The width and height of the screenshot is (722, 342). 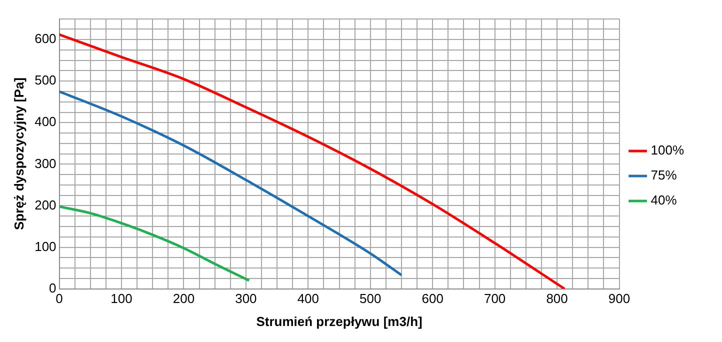 What do you see at coordinates (664, 175) in the screenshot?
I see `legend-label: 75%` at bounding box center [664, 175].